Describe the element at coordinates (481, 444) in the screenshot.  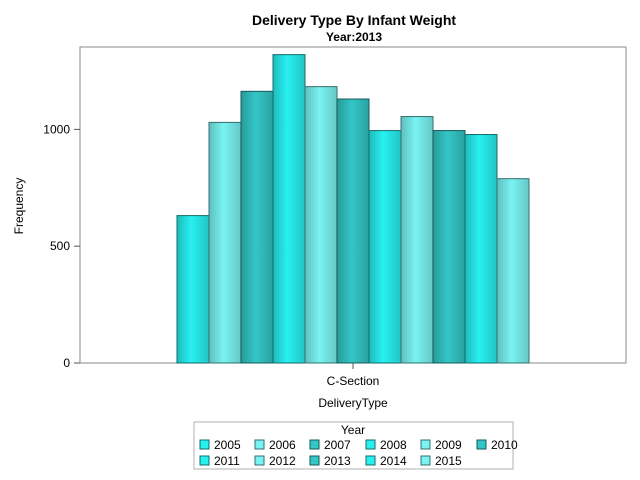
I see `legend-swatch-2010` at that location.